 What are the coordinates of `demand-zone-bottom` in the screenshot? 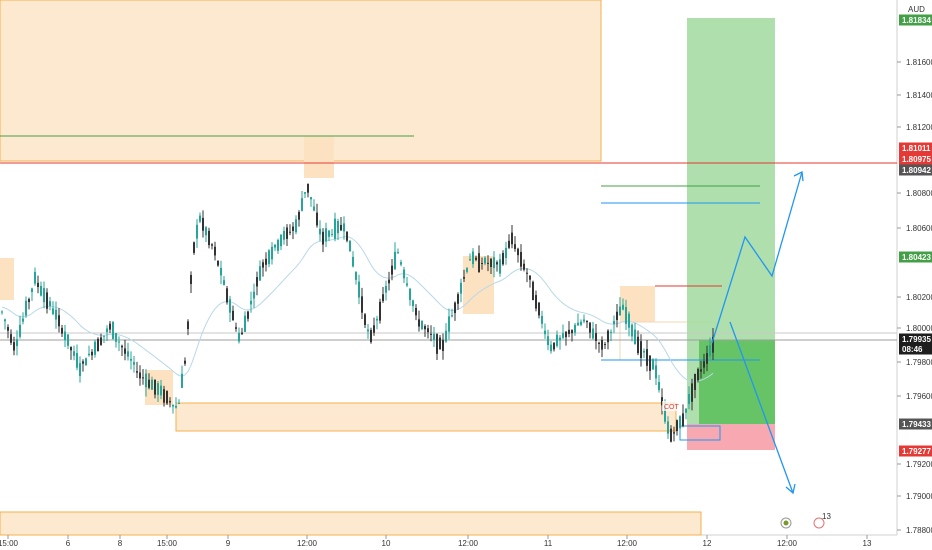 It's located at (351, 523).